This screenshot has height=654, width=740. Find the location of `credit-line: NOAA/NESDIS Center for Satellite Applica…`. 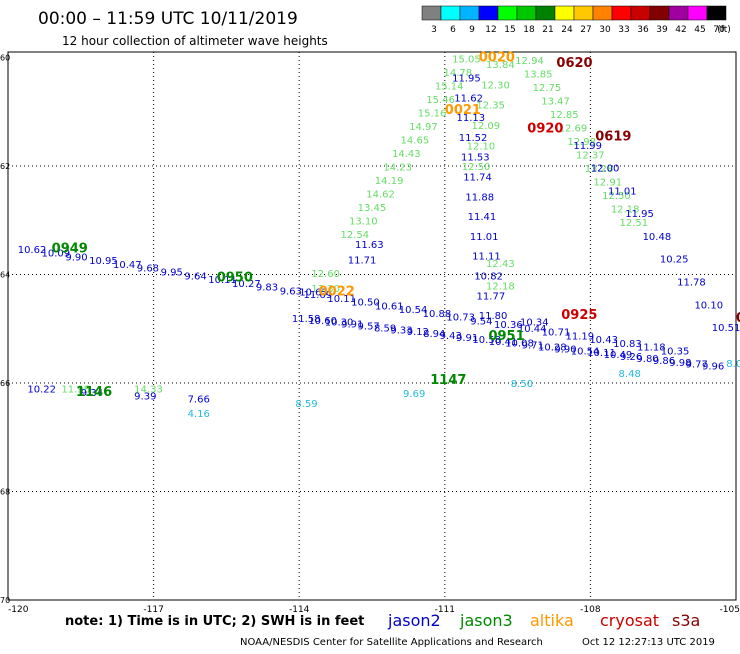

credit-line: NOAA/NESDIS Center for Satellite Applica… is located at coordinates (391, 642).